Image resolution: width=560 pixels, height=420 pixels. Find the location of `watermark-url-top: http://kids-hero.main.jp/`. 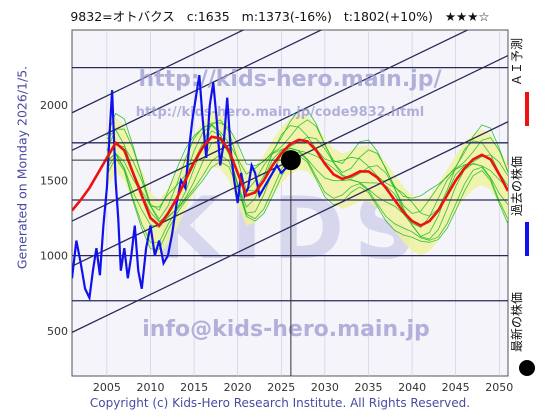

watermark-url-top: http://kids-hero.main.jp/ is located at coordinates (290, 79).